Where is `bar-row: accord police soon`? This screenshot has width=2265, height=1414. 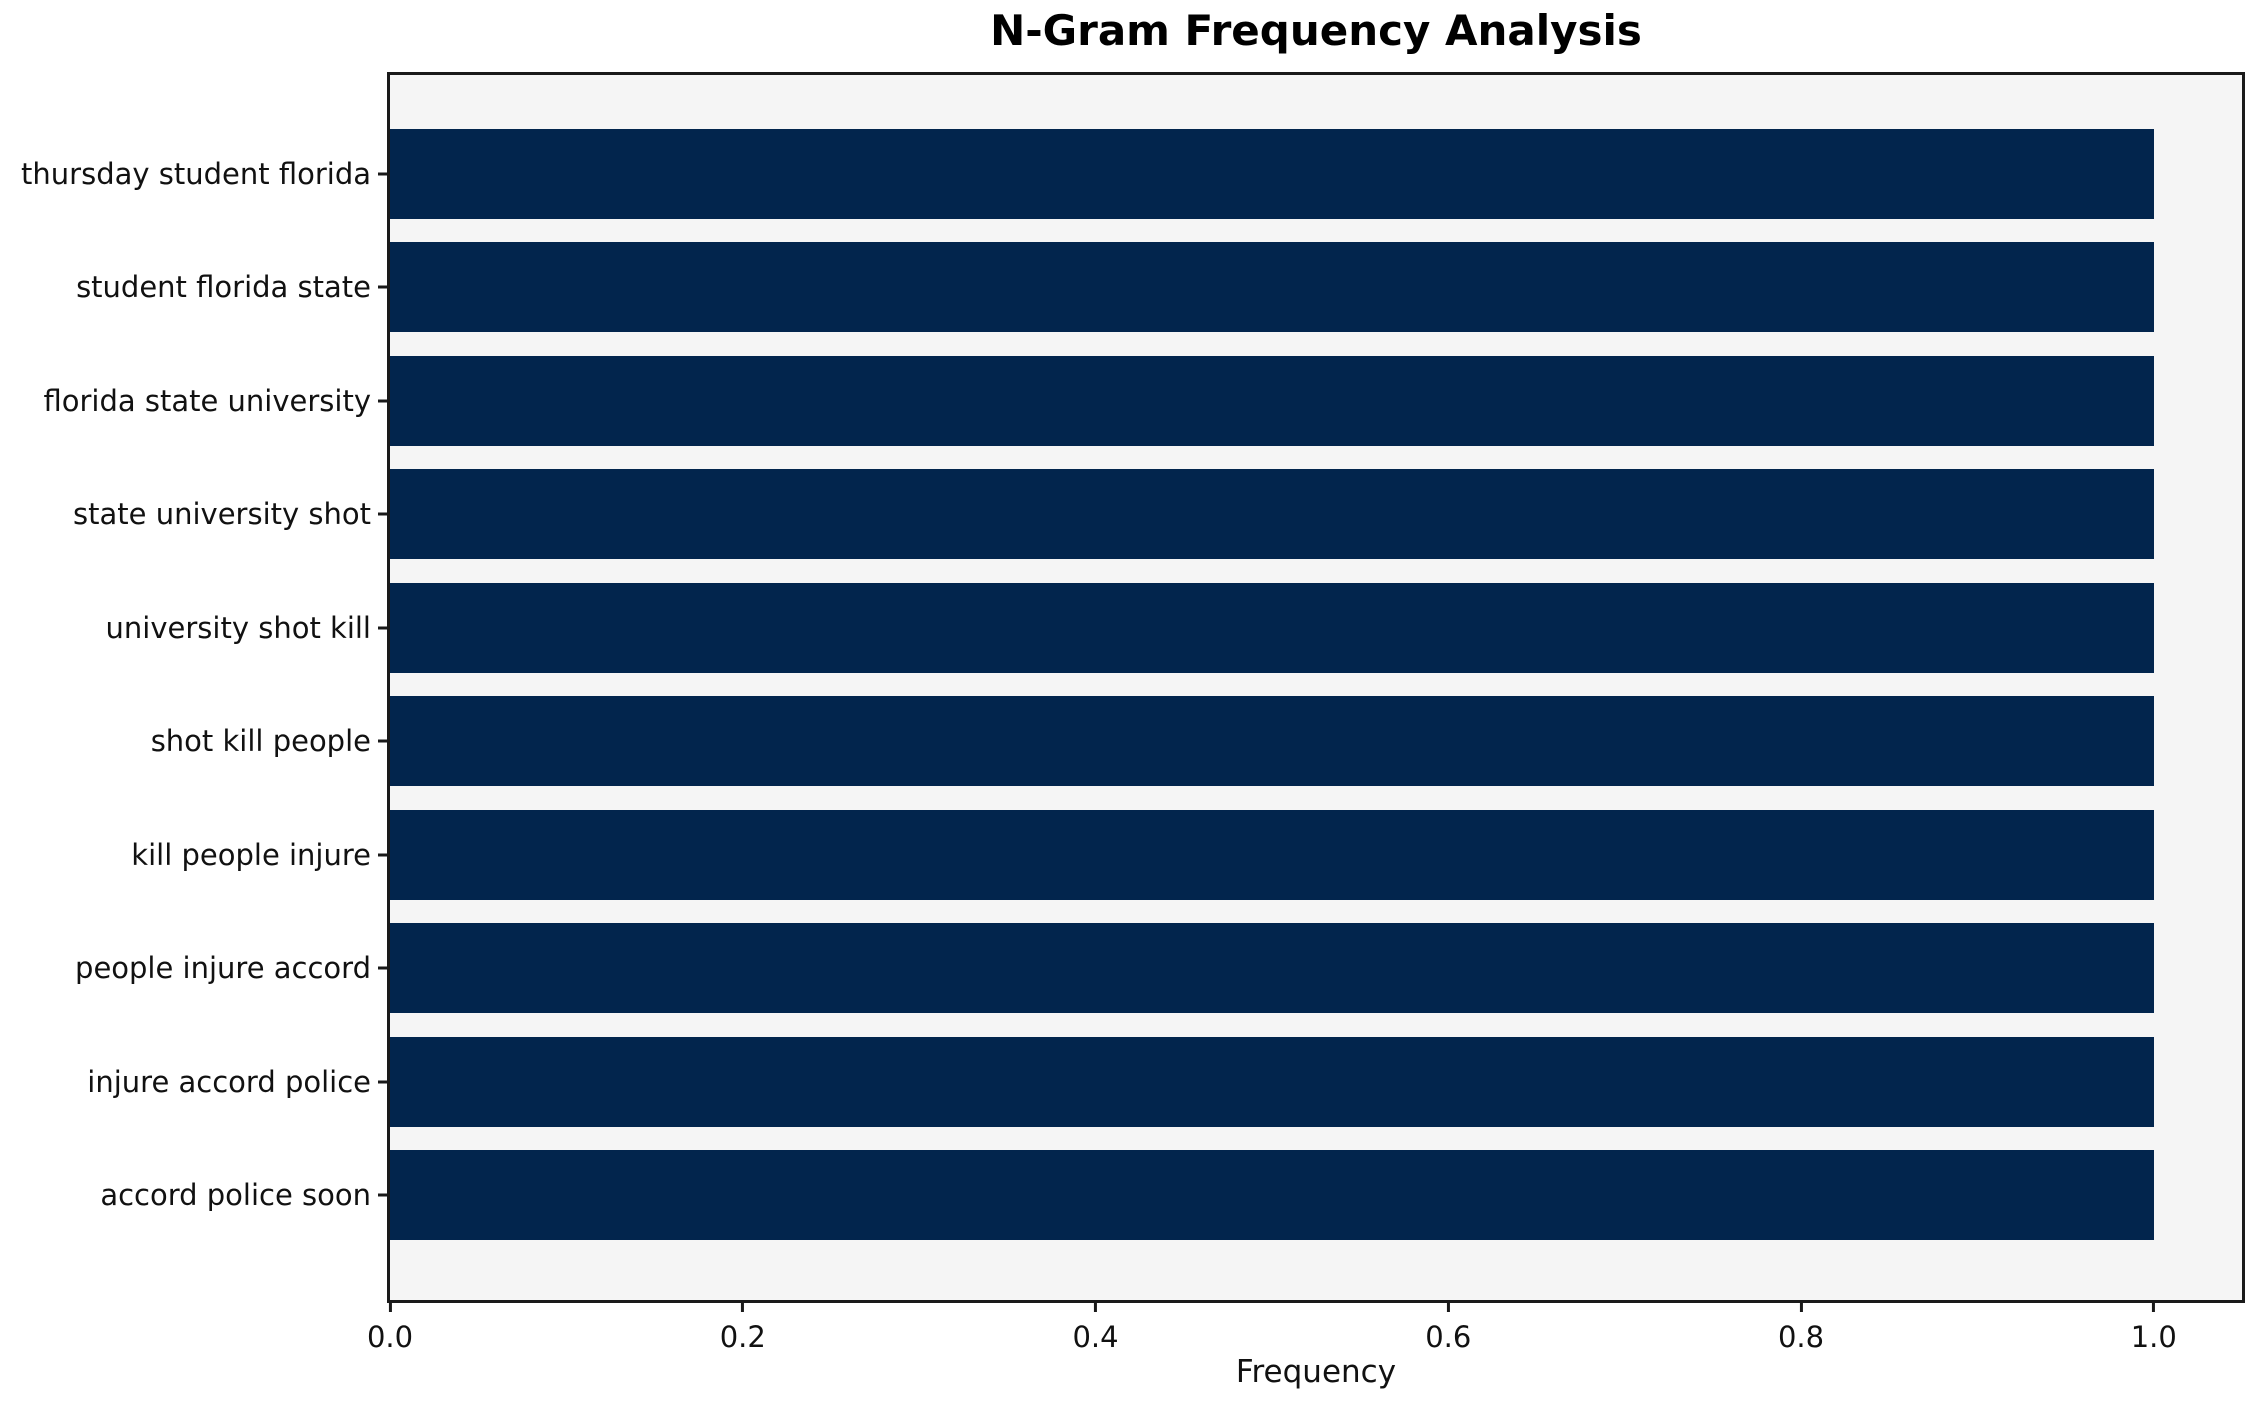
bar-row: accord police soon is located at coordinates (1171, 1196).